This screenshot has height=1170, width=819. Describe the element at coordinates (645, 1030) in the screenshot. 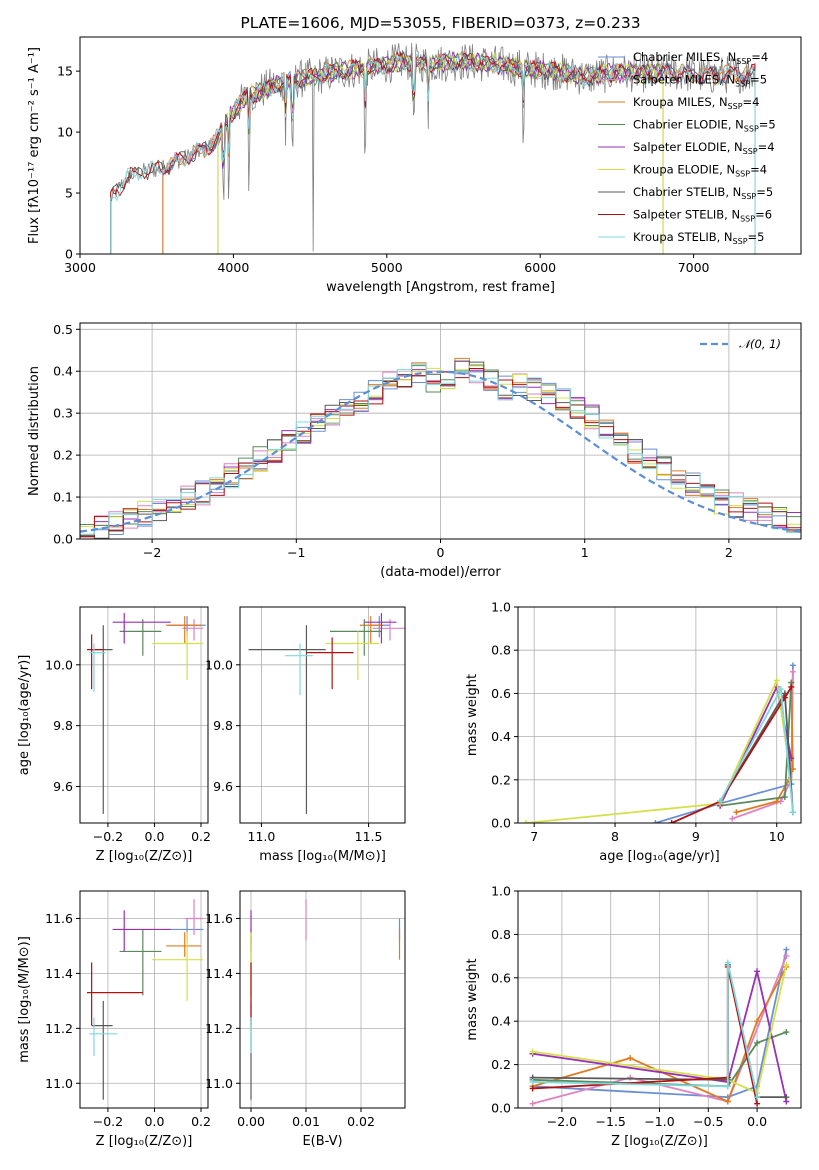

I see `weight-line-kroupa-stelib` at that location.